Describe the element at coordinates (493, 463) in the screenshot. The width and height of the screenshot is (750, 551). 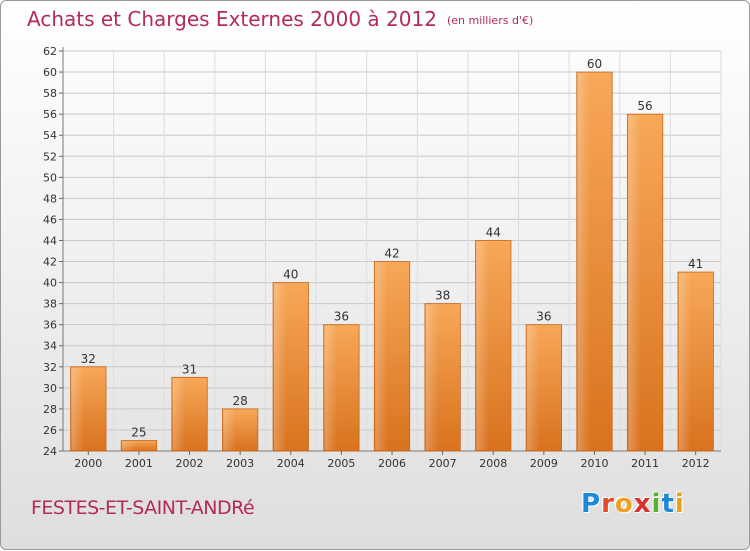
I see `x-tick-label: 2008` at that location.